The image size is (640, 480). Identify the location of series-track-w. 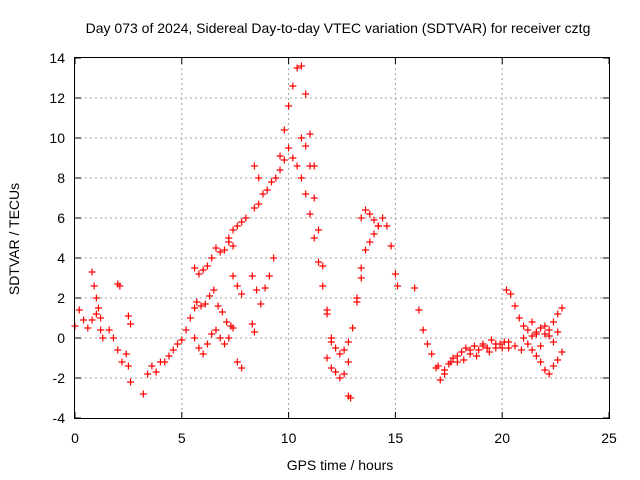
(349, 397).